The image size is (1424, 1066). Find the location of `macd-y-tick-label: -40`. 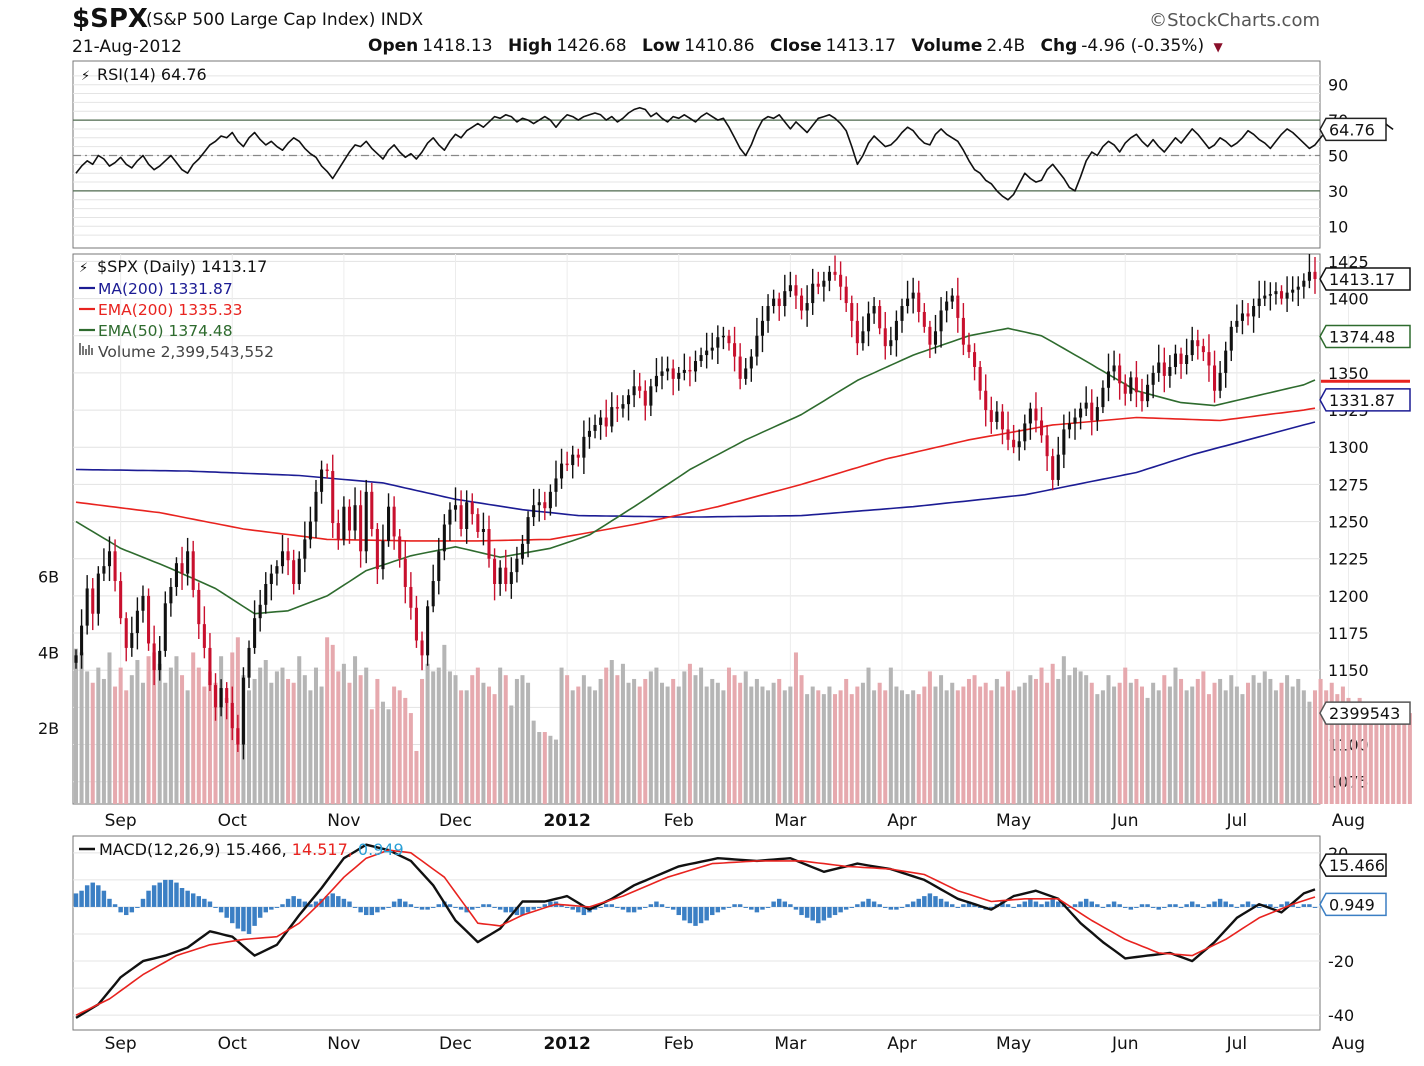

macd-y-tick-label: -40 is located at coordinates (1341, 1015).